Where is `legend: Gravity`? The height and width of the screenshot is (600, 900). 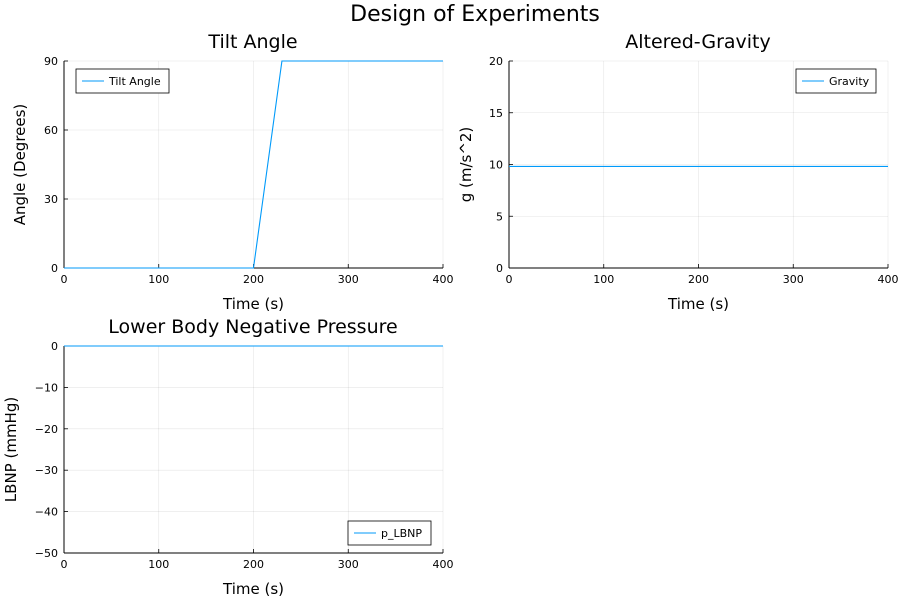 legend: Gravity is located at coordinates (836, 81).